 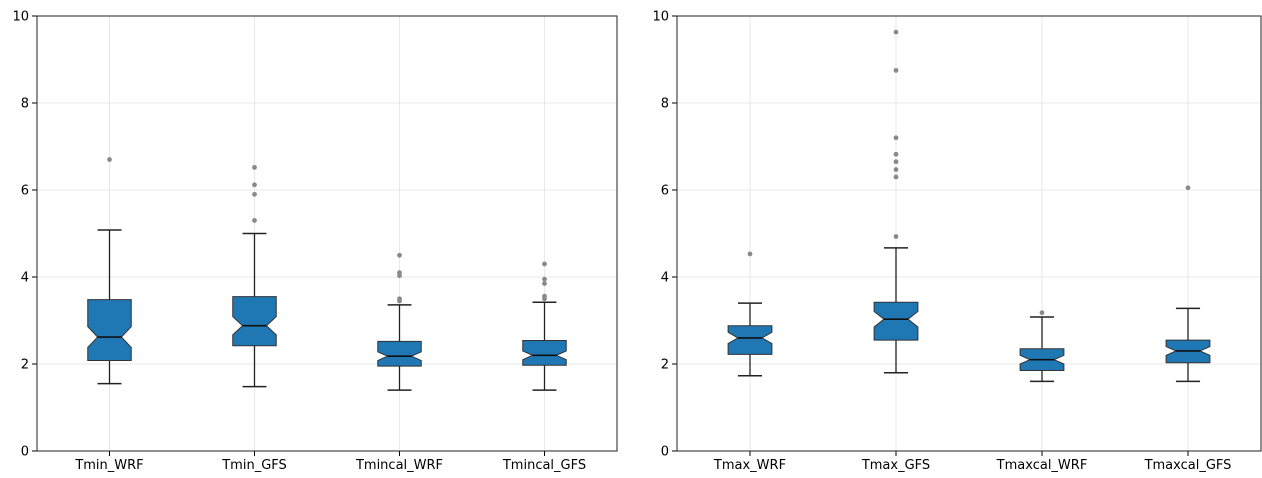 What do you see at coordinates (1042, 465) in the screenshot?
I see `x-tick-label: Tmaxcal_WRF` at bounding box center [1042, 465].